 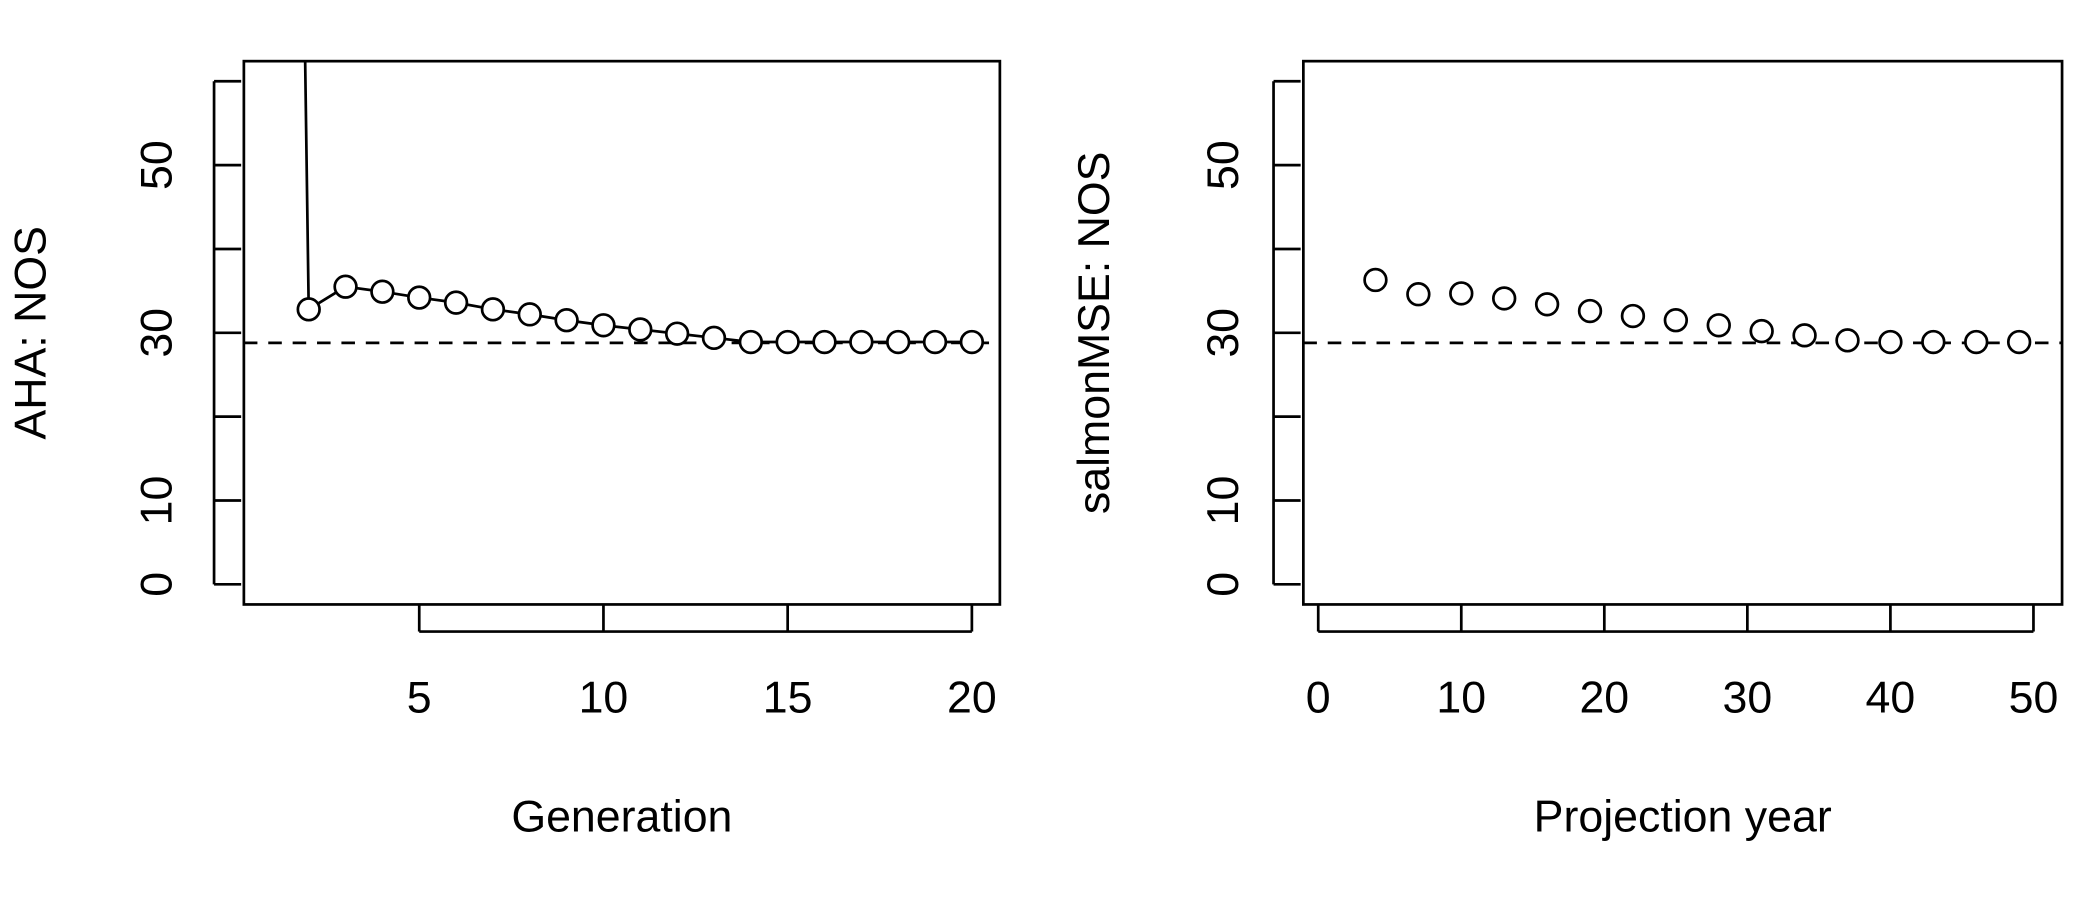 What do you see at coordinates (1094, 333) in the screenshot?
I see `y-axis-title: salmonMSE: NOS` at bounding box center [1094, 333].